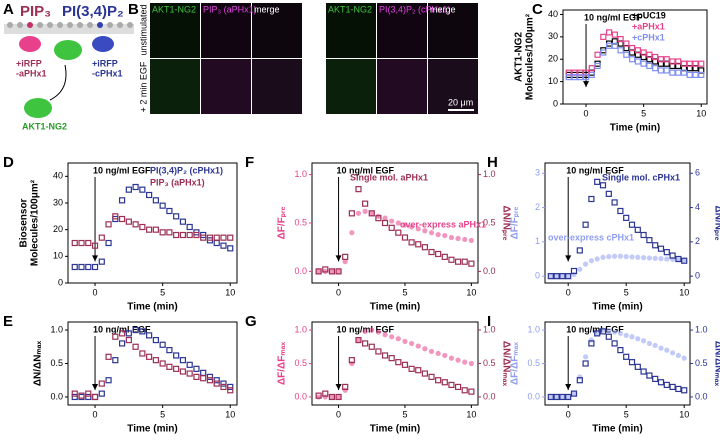  What do you see at coordinates (716, 364) in the screenshot?
I see `y2-axis-label: ΔN/ΔNₘₐₓ` at bounding box center [716, 364].